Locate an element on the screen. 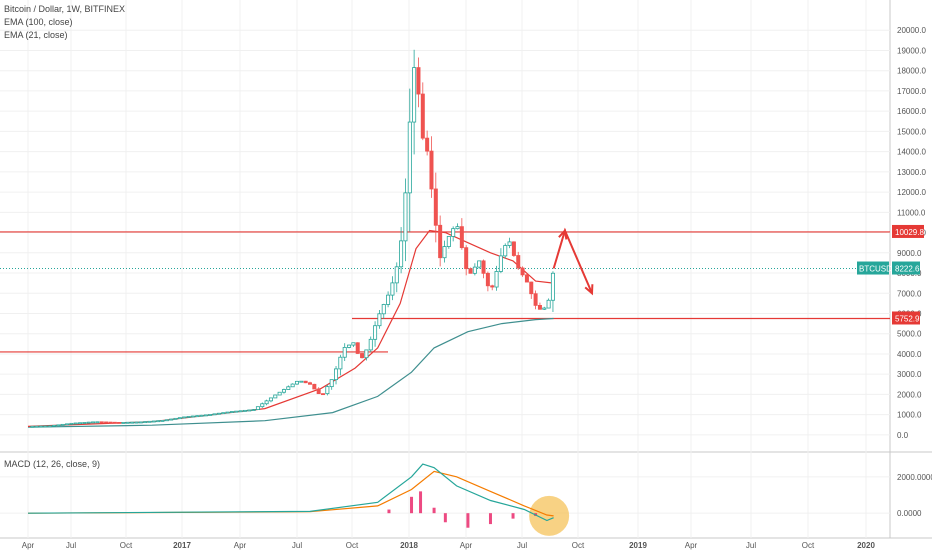 This screenshot has height=550, width=932. current-price-tag-text: 8222.6 is located at coordinates (907, 269).